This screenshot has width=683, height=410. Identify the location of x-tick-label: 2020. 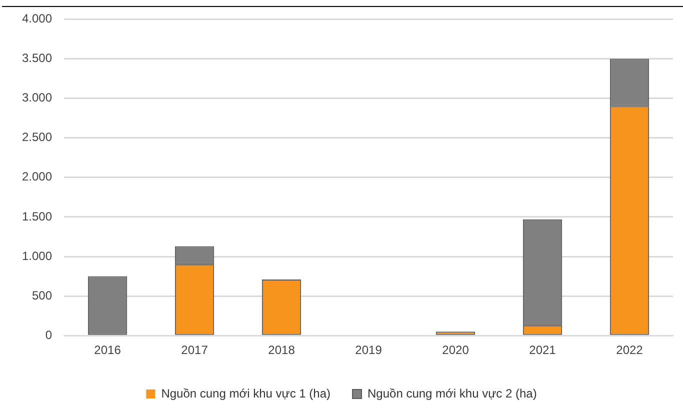
(456, 350).